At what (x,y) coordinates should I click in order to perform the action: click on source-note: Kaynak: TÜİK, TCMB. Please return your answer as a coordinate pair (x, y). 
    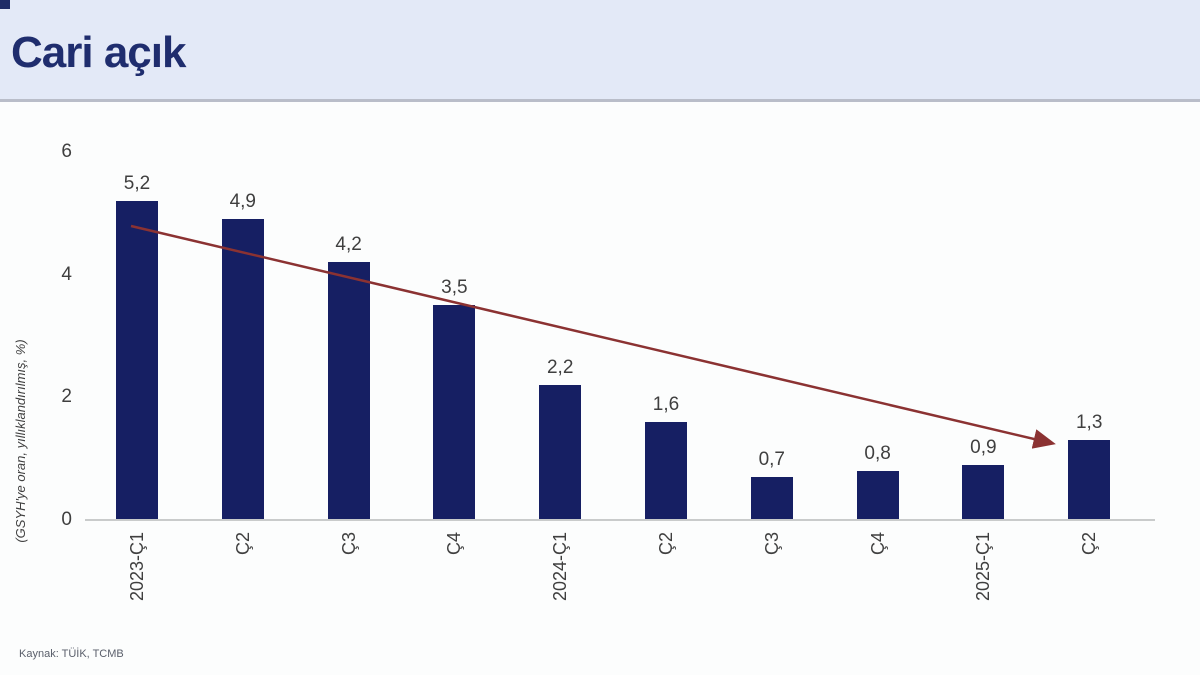
    Looking at the image, I should click on (71, 654).